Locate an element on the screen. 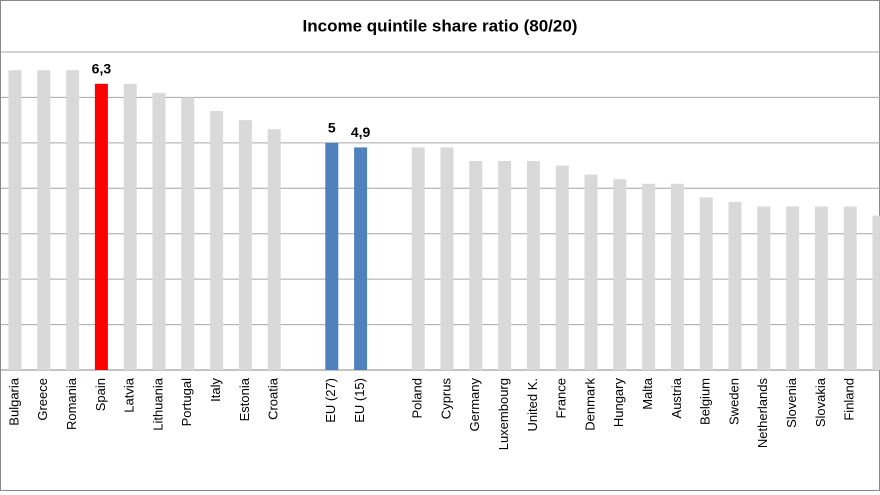 The image size is (880, 495). x-tick-label: EU (15) is located at coordinates (359, 400).